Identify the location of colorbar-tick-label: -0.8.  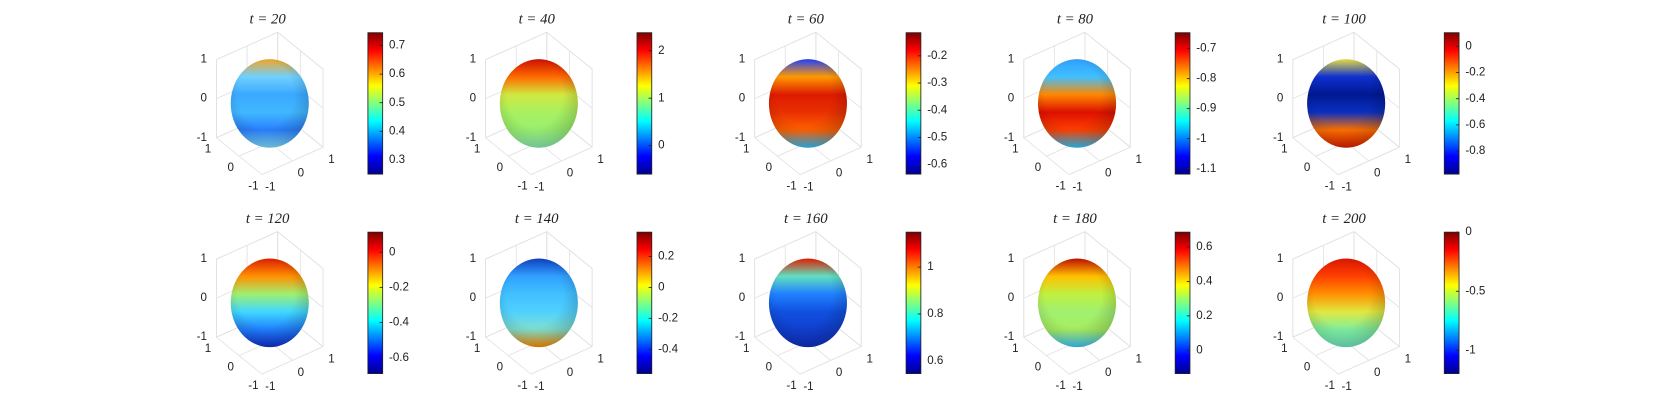
(1206, 78).